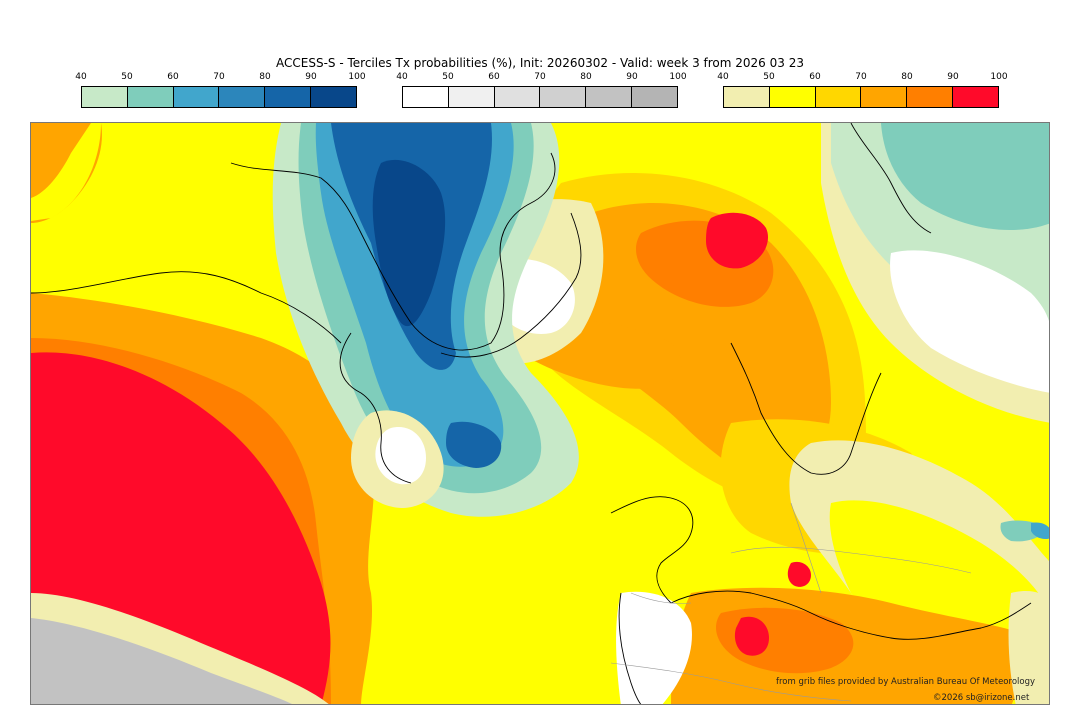  I want to click on border-north-africa, so click(731, 682).